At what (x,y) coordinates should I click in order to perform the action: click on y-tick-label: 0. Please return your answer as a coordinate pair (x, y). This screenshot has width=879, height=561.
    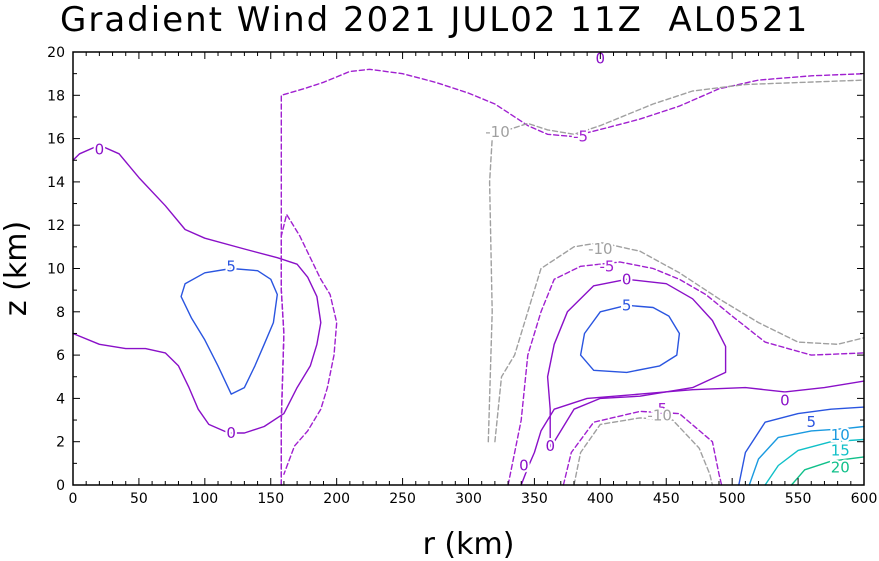
    Looking at the image, I should click on (60, 486).